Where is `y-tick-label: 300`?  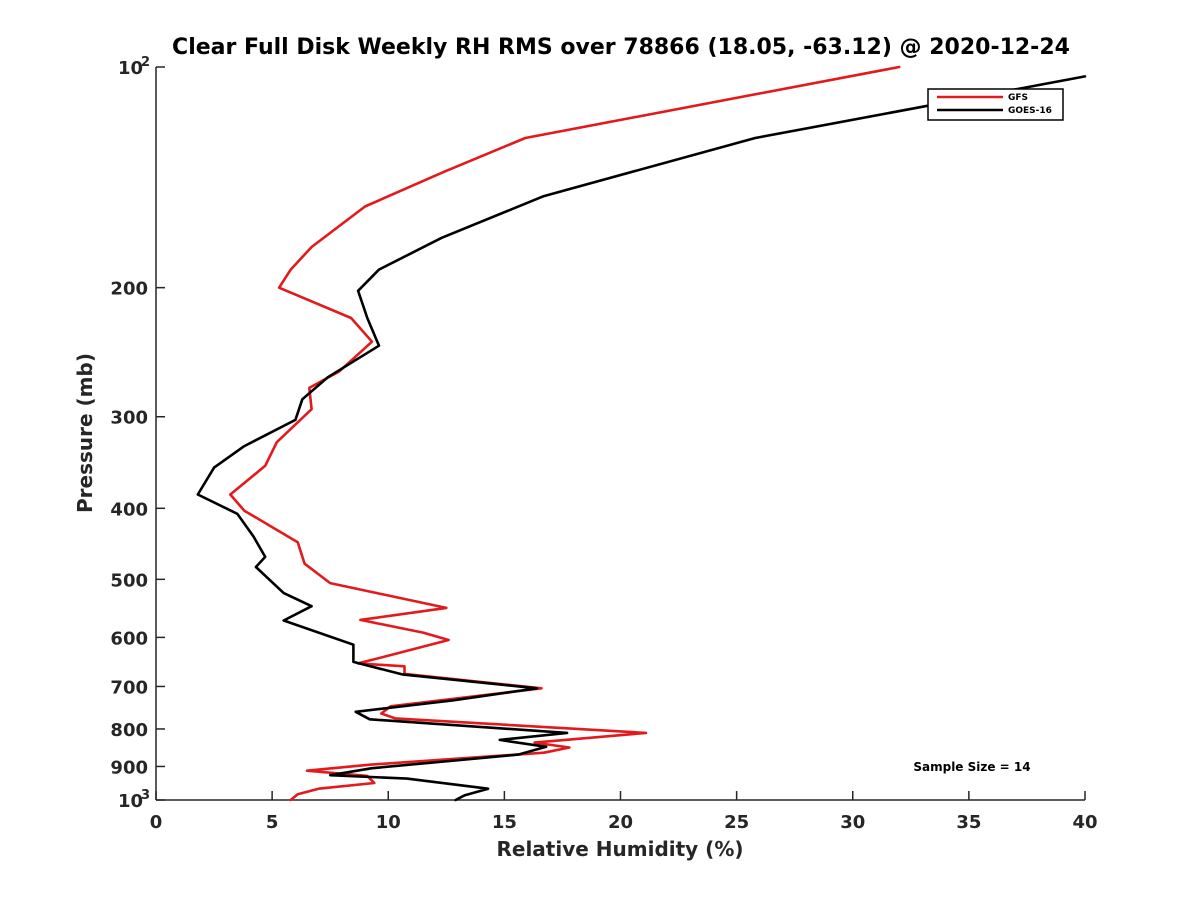 y-tick-label: 300 is located at coordinates (129, 418).